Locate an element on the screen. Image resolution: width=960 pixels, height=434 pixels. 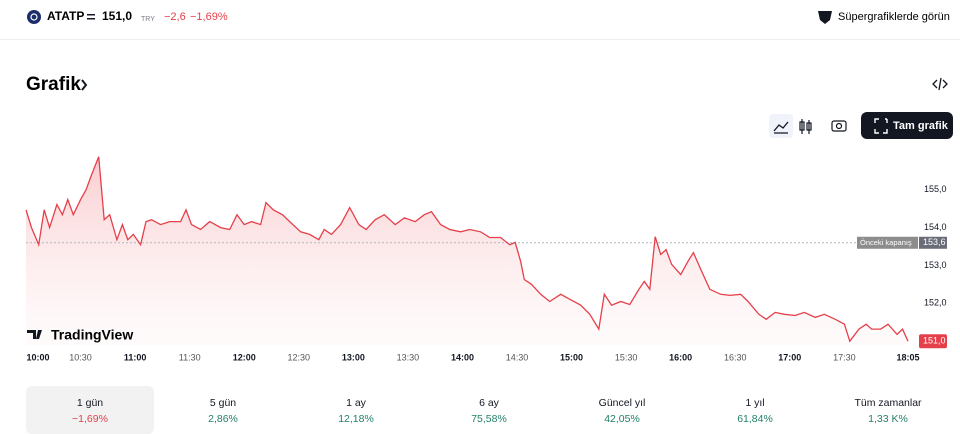
camera-lens is located at coordinates (839, 126).